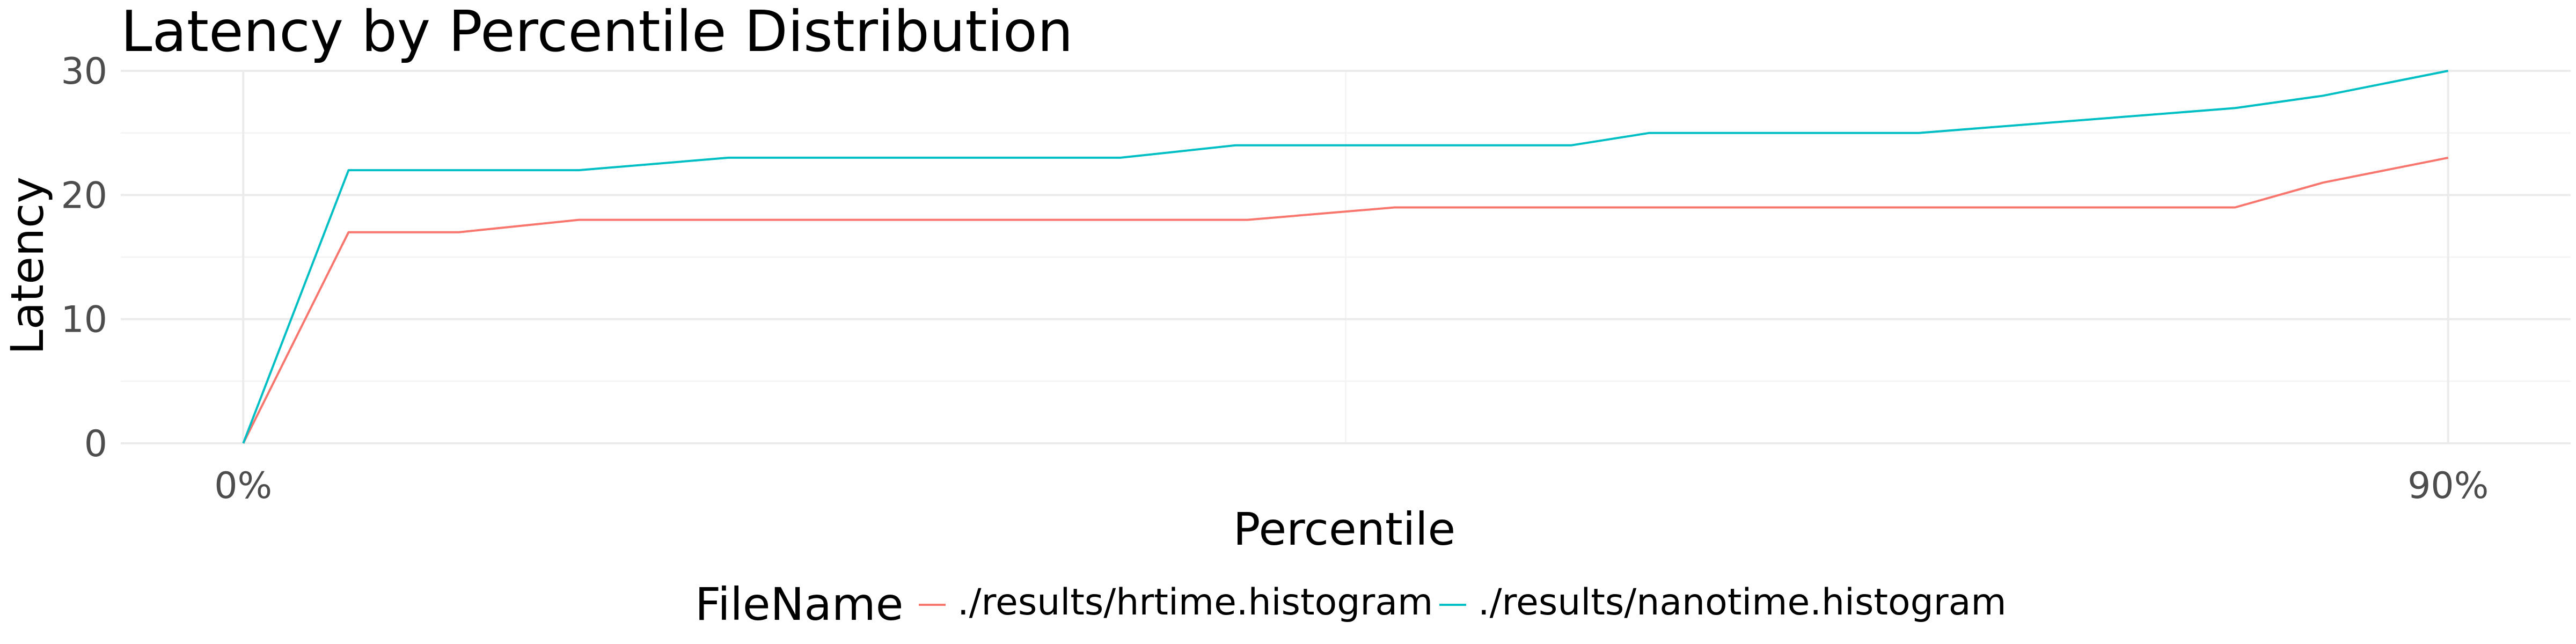 This screenshot has width=2576, height=644. I want to click on y-axis-title: Latency, so click(27, 266).